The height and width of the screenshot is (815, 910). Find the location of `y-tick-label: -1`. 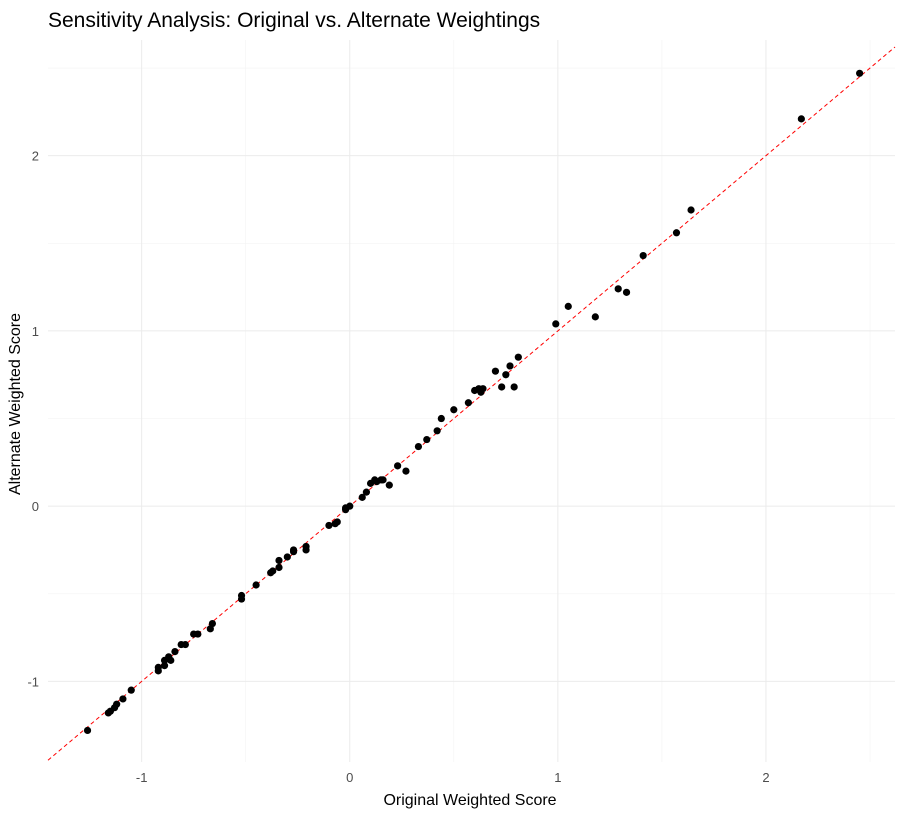

y-tick-label: -1 is located at coordinates (33, 681).